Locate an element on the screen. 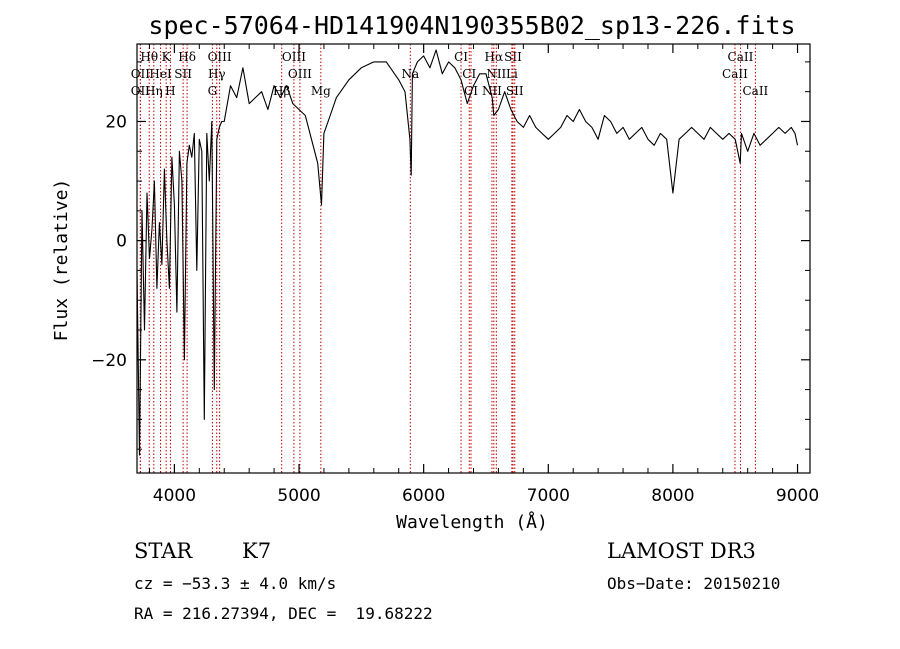 The image size is (900, 649). spectral-line-label: HeI is located at coordinates (160, 74).